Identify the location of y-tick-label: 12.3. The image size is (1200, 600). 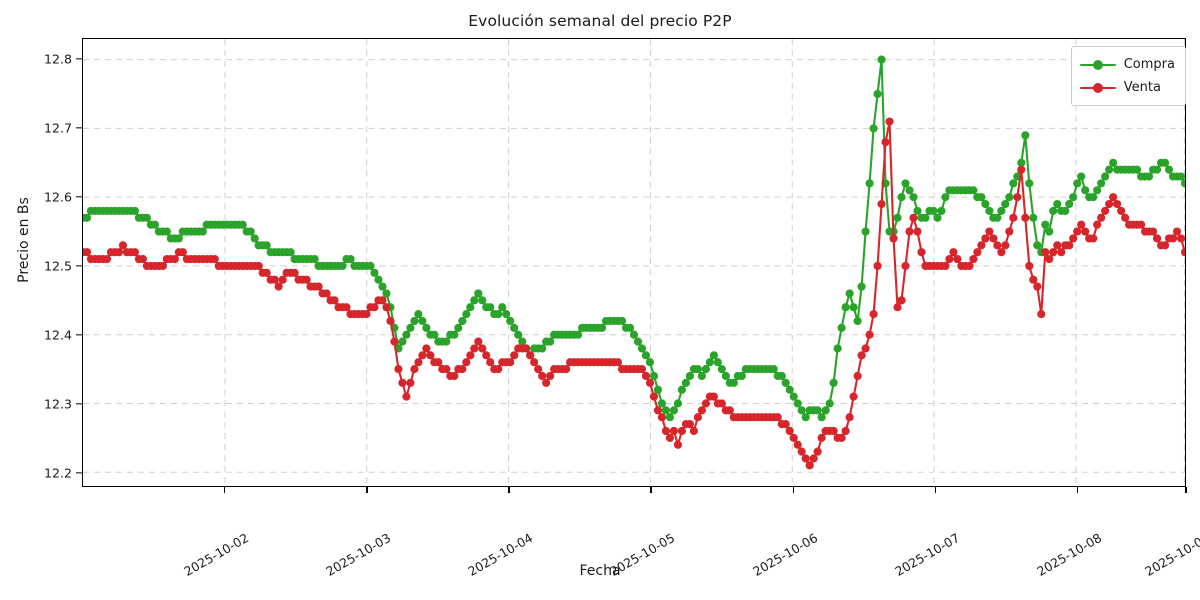
(57, 404).